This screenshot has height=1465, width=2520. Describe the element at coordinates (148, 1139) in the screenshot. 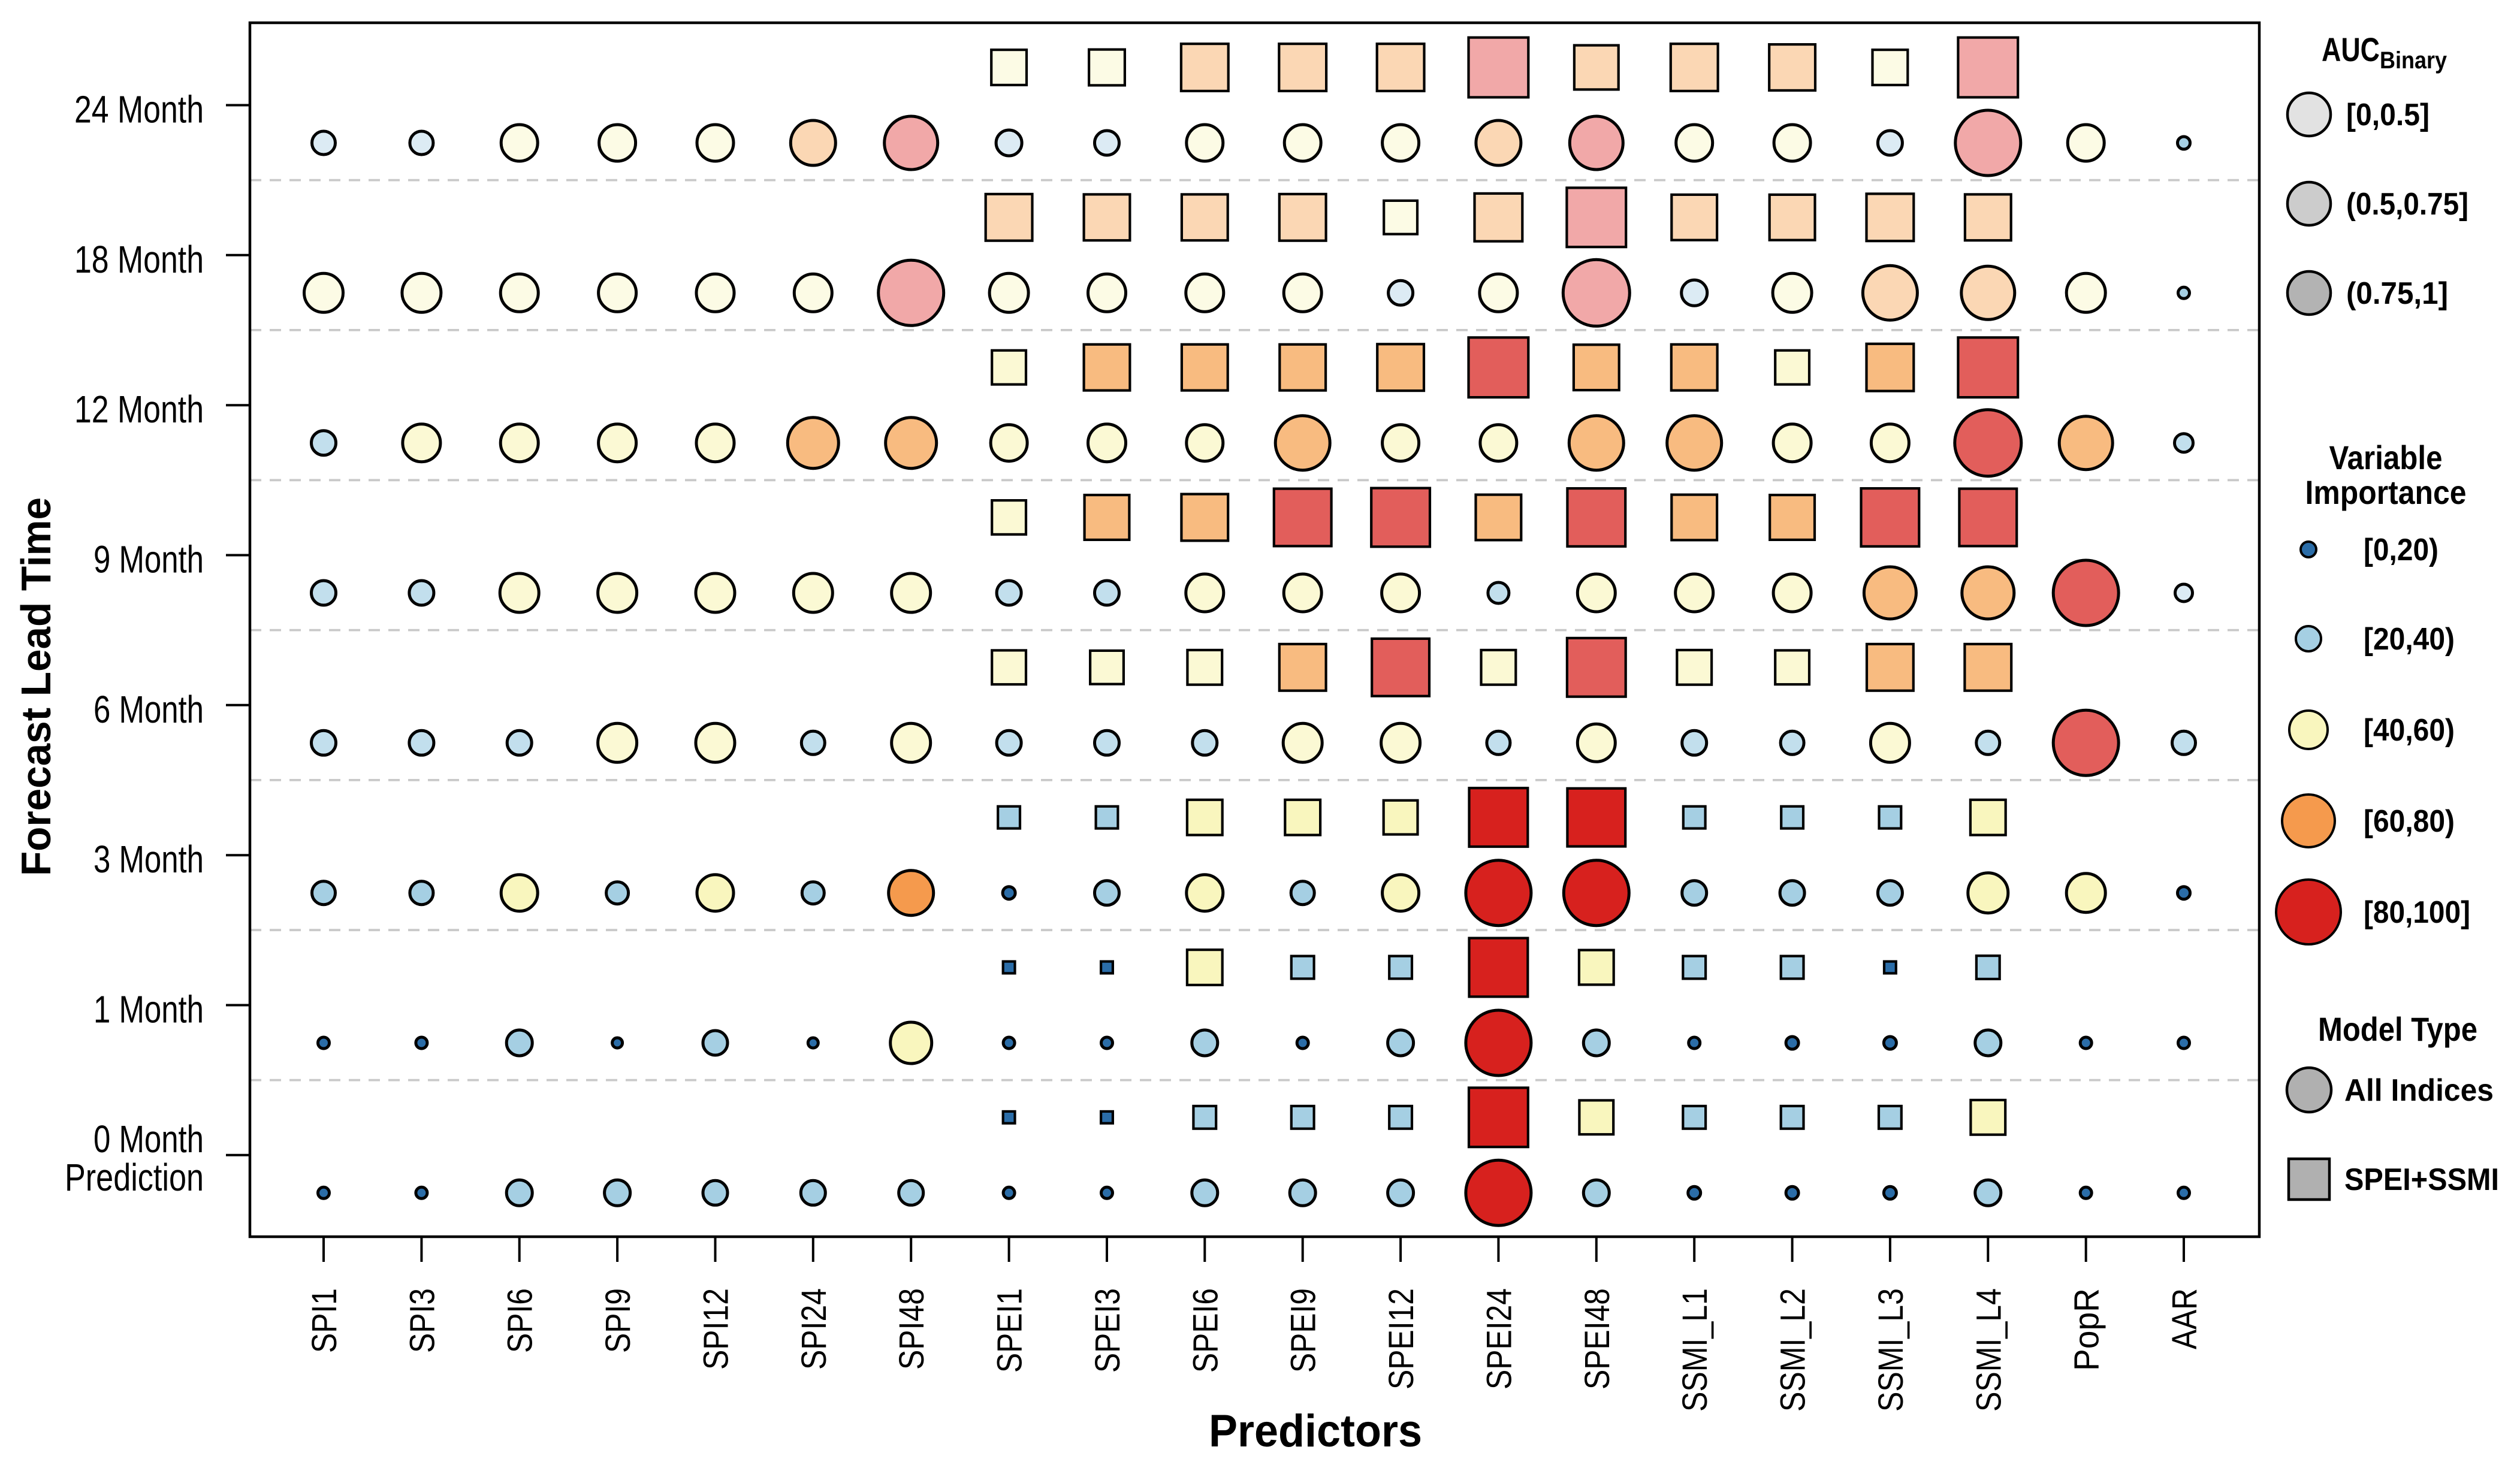

I see `svg-text: 0 Month` at that location.